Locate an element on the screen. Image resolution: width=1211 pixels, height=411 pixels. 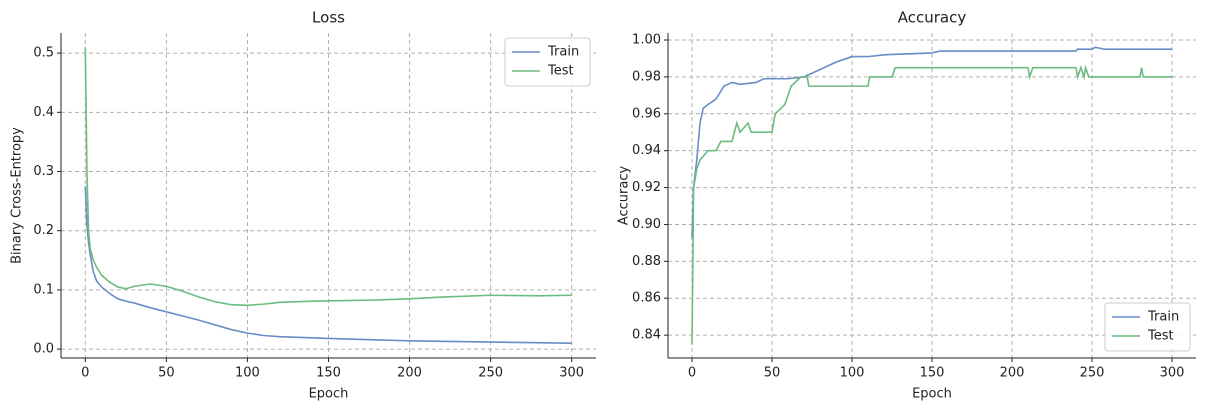
y-tick-label: 0.98 is located at coordinates (646, 76).